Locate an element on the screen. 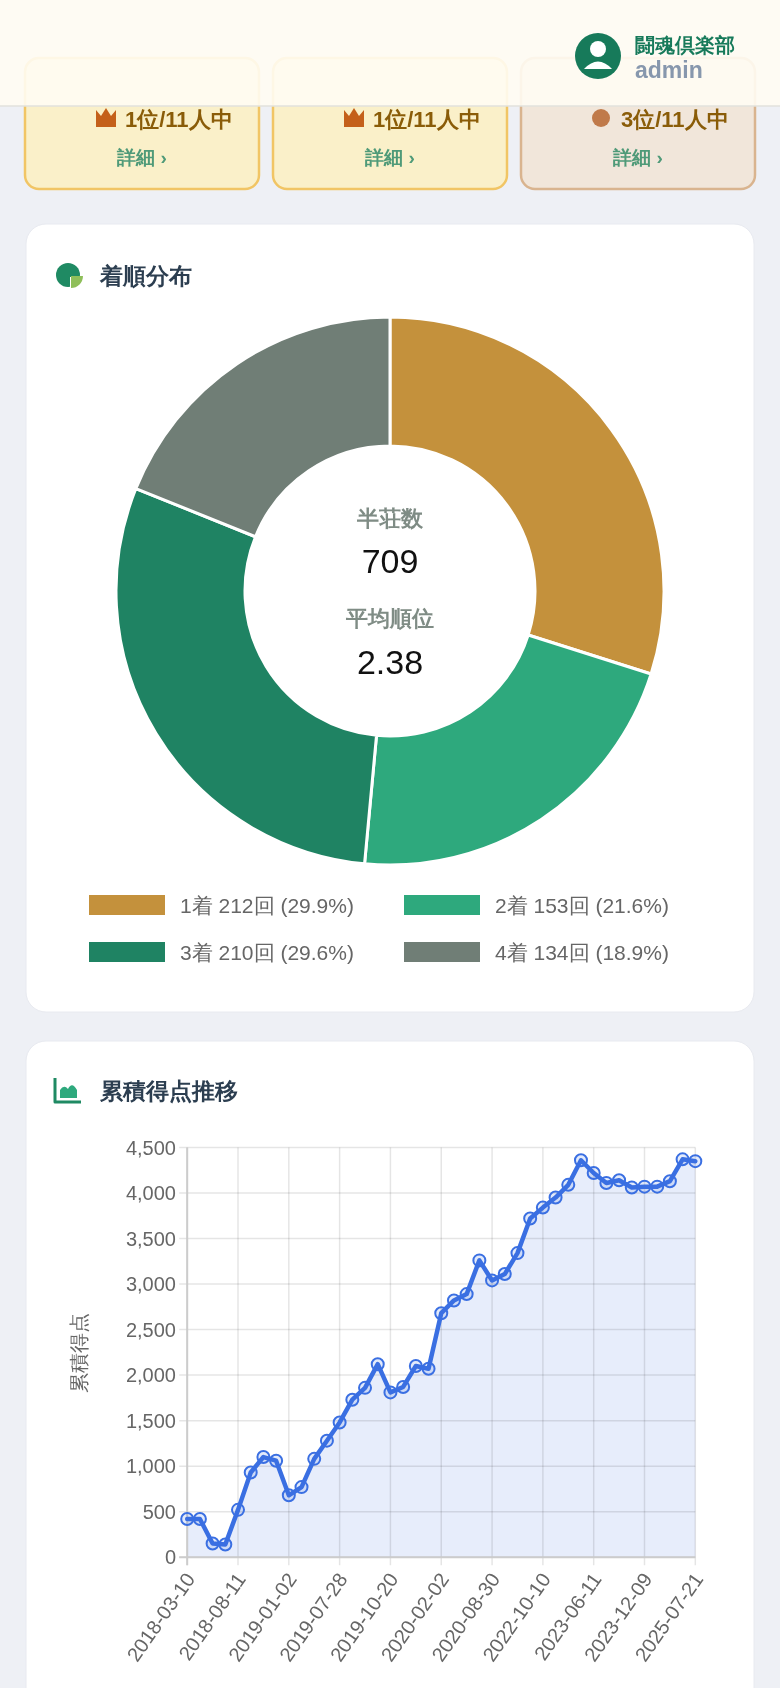  text: 闘魂倶楽部 is located at coordinates (685, 45).